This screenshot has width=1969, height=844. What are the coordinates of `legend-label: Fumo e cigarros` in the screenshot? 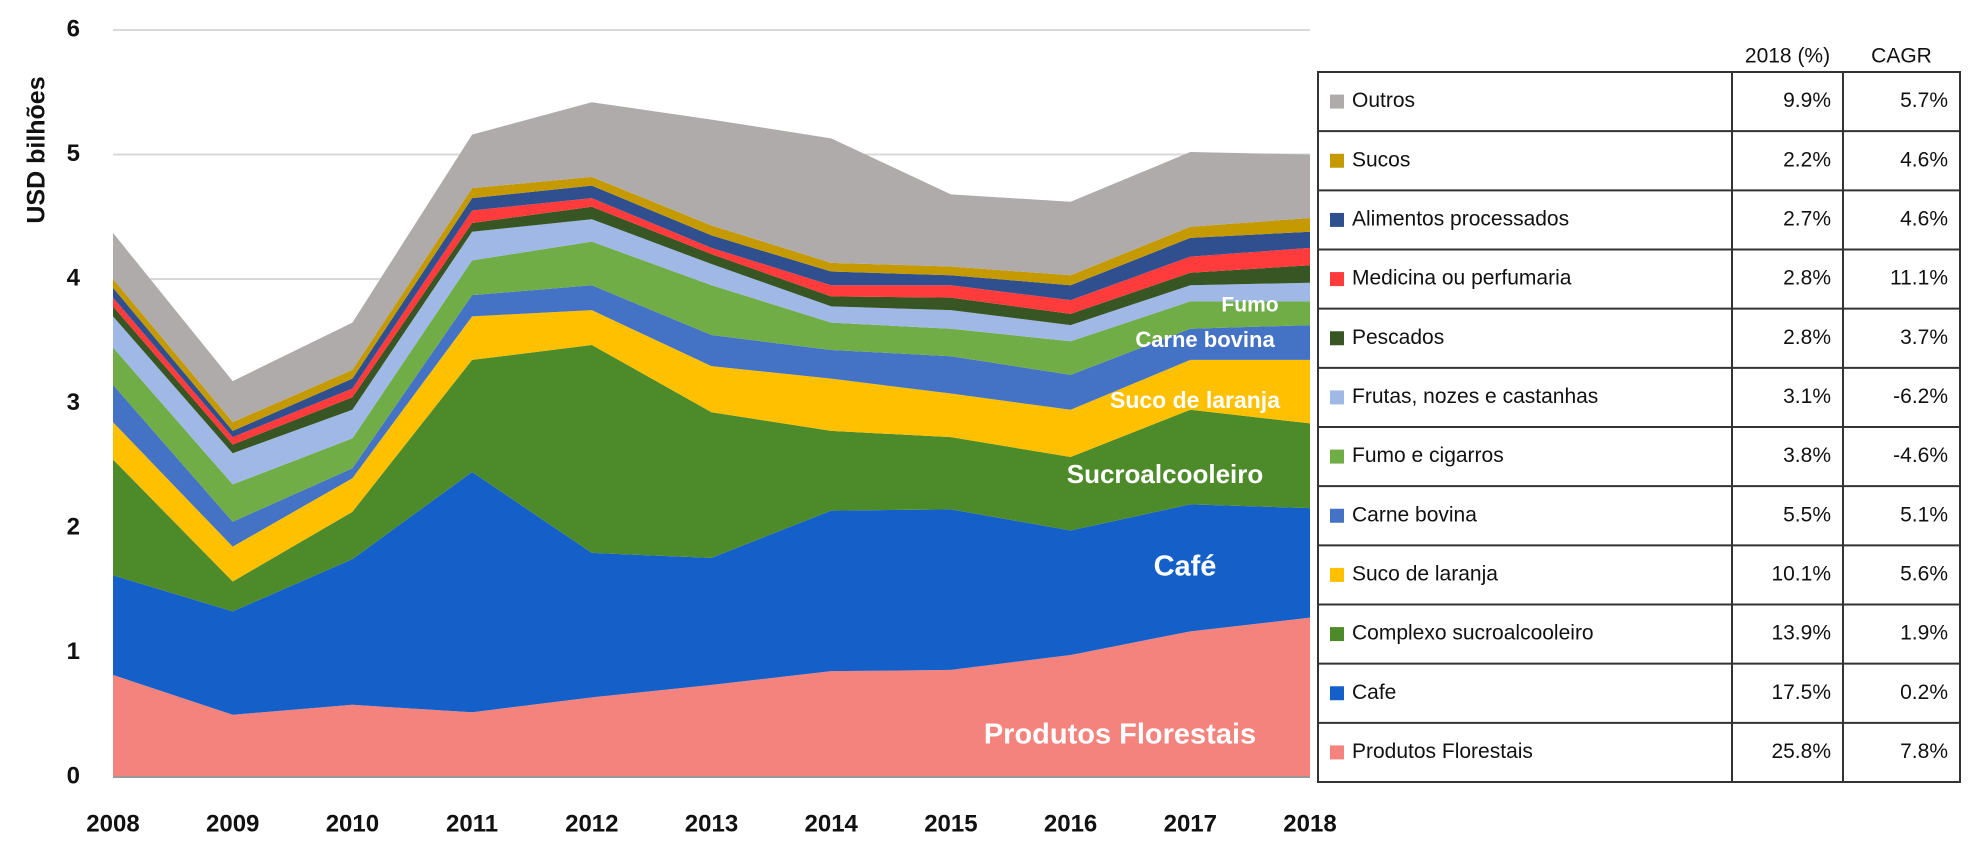 It's located at (1428, 455).